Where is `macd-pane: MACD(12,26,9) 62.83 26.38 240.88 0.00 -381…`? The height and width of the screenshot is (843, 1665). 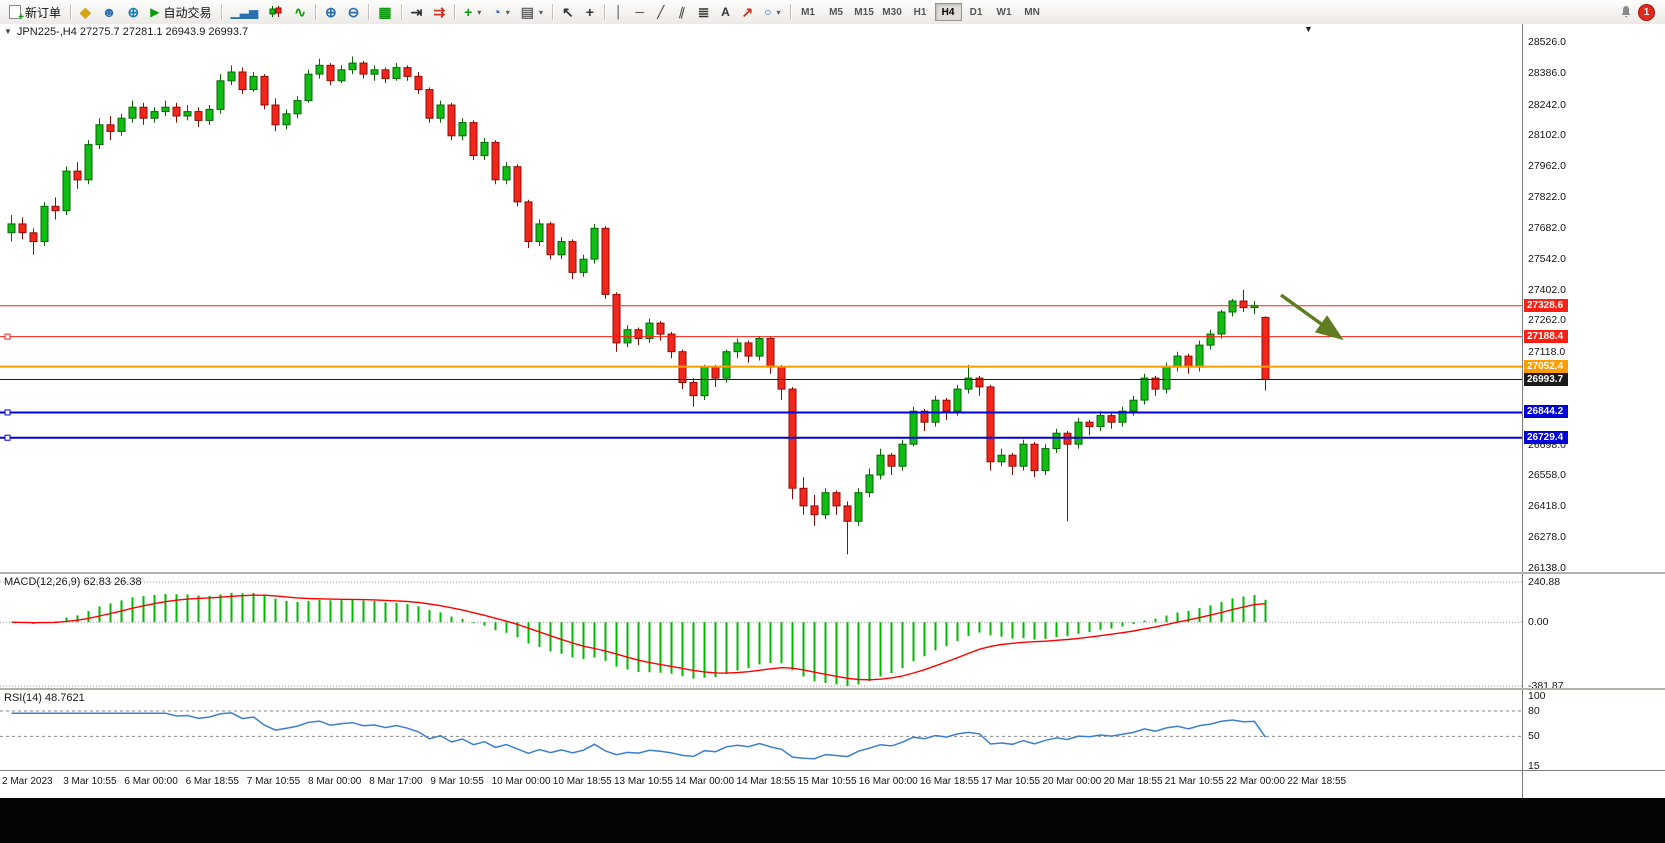
macd-pane: MACD(12,26,9) 62.83 26.38 240.88 0.00 -381… is located at coordinates (832, 632).